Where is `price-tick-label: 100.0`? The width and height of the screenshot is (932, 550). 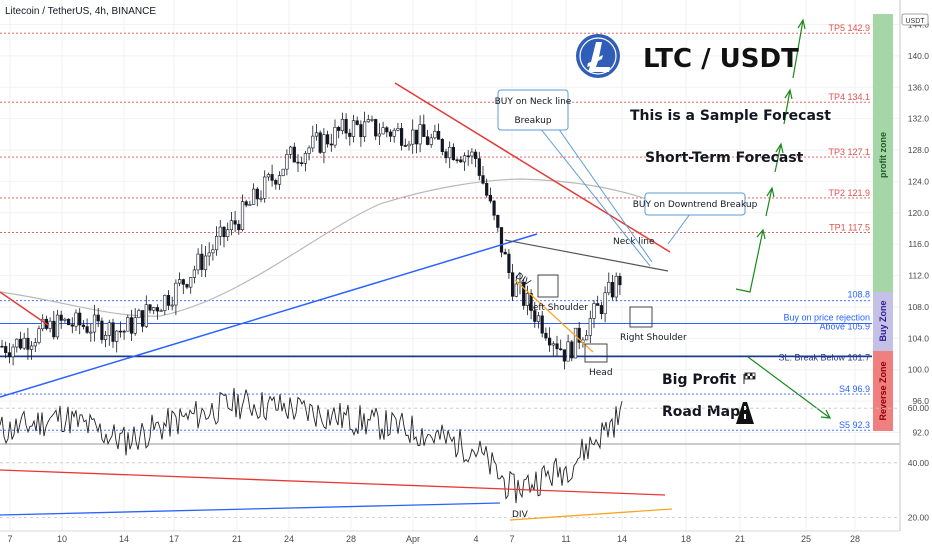 price-tick-label: 100.0 is located at coordinates (919, 370).